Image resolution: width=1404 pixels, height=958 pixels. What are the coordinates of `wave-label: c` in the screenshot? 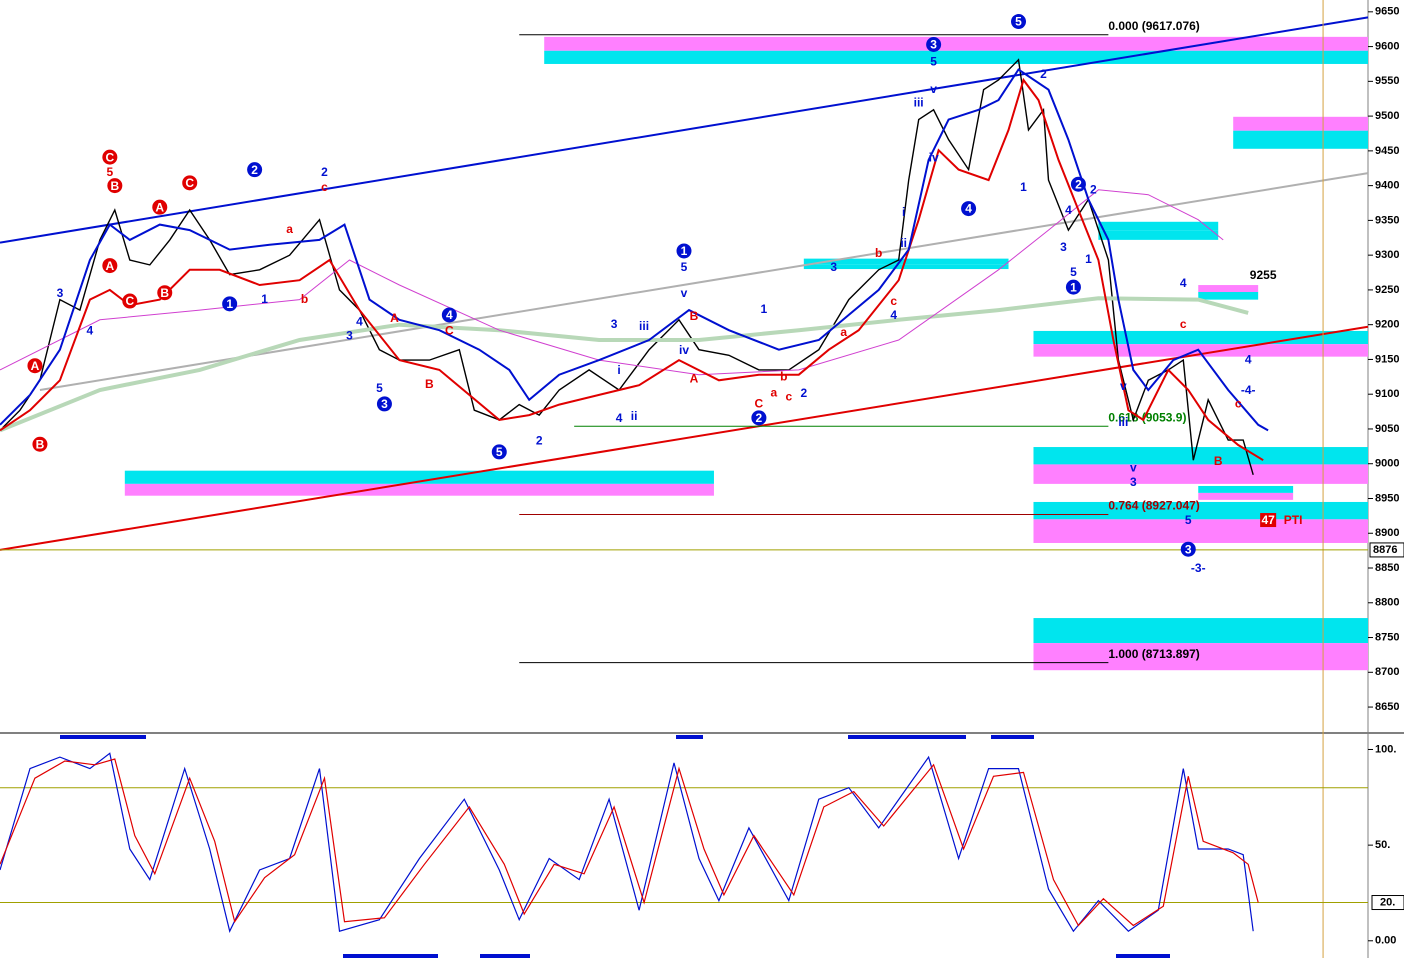 It's located at (893, 301).